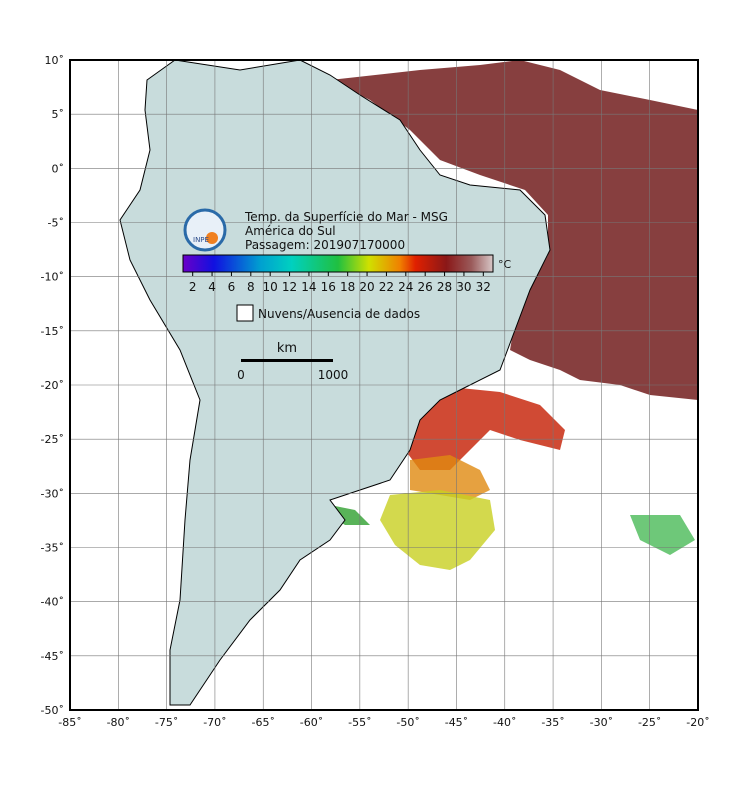 Image resolution: width=741 pixels, height=785 pixels. What do you see at coordinates (601, 722) in the screenshot?
I see `x-tick-label: -30˚` at bounding box center [601, 722].